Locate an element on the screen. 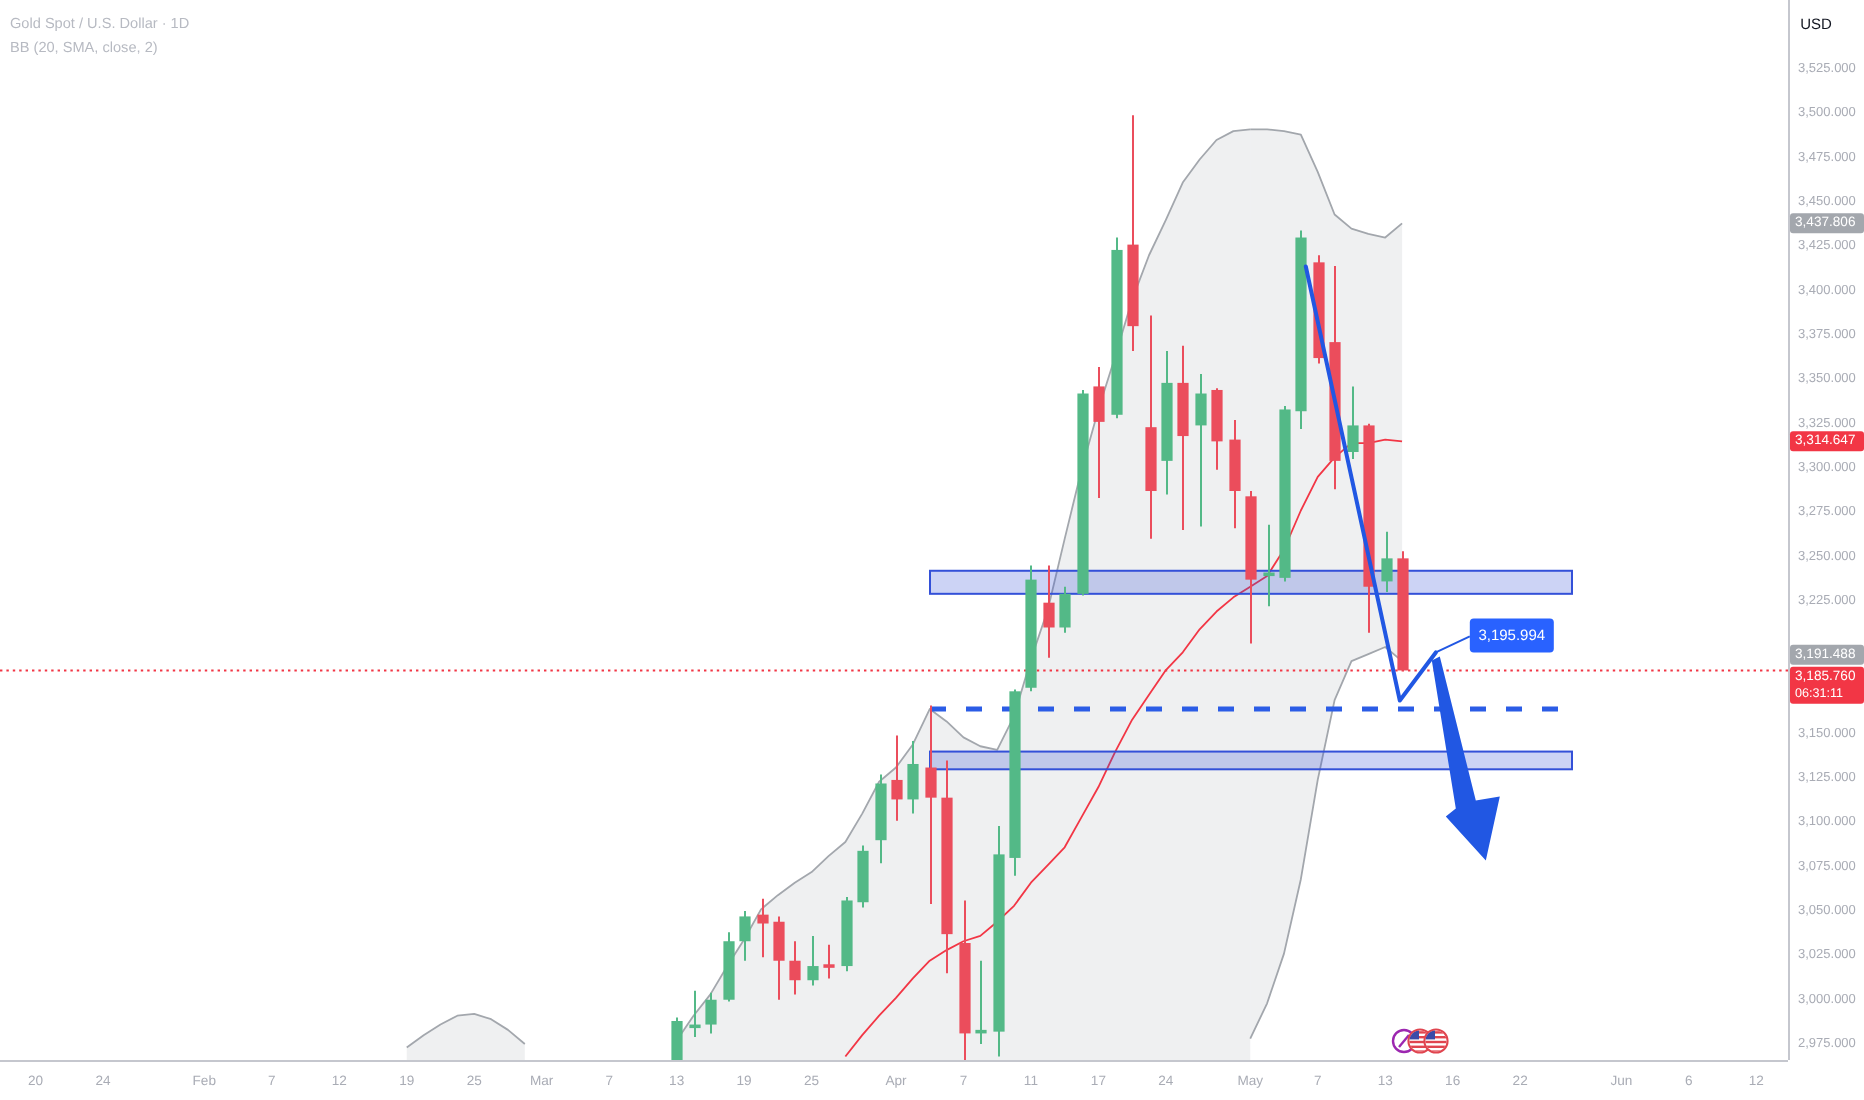 Image resolution: width=1864 pixels, height=1100 pixels. line-series is located at coordinates (1326, 843).